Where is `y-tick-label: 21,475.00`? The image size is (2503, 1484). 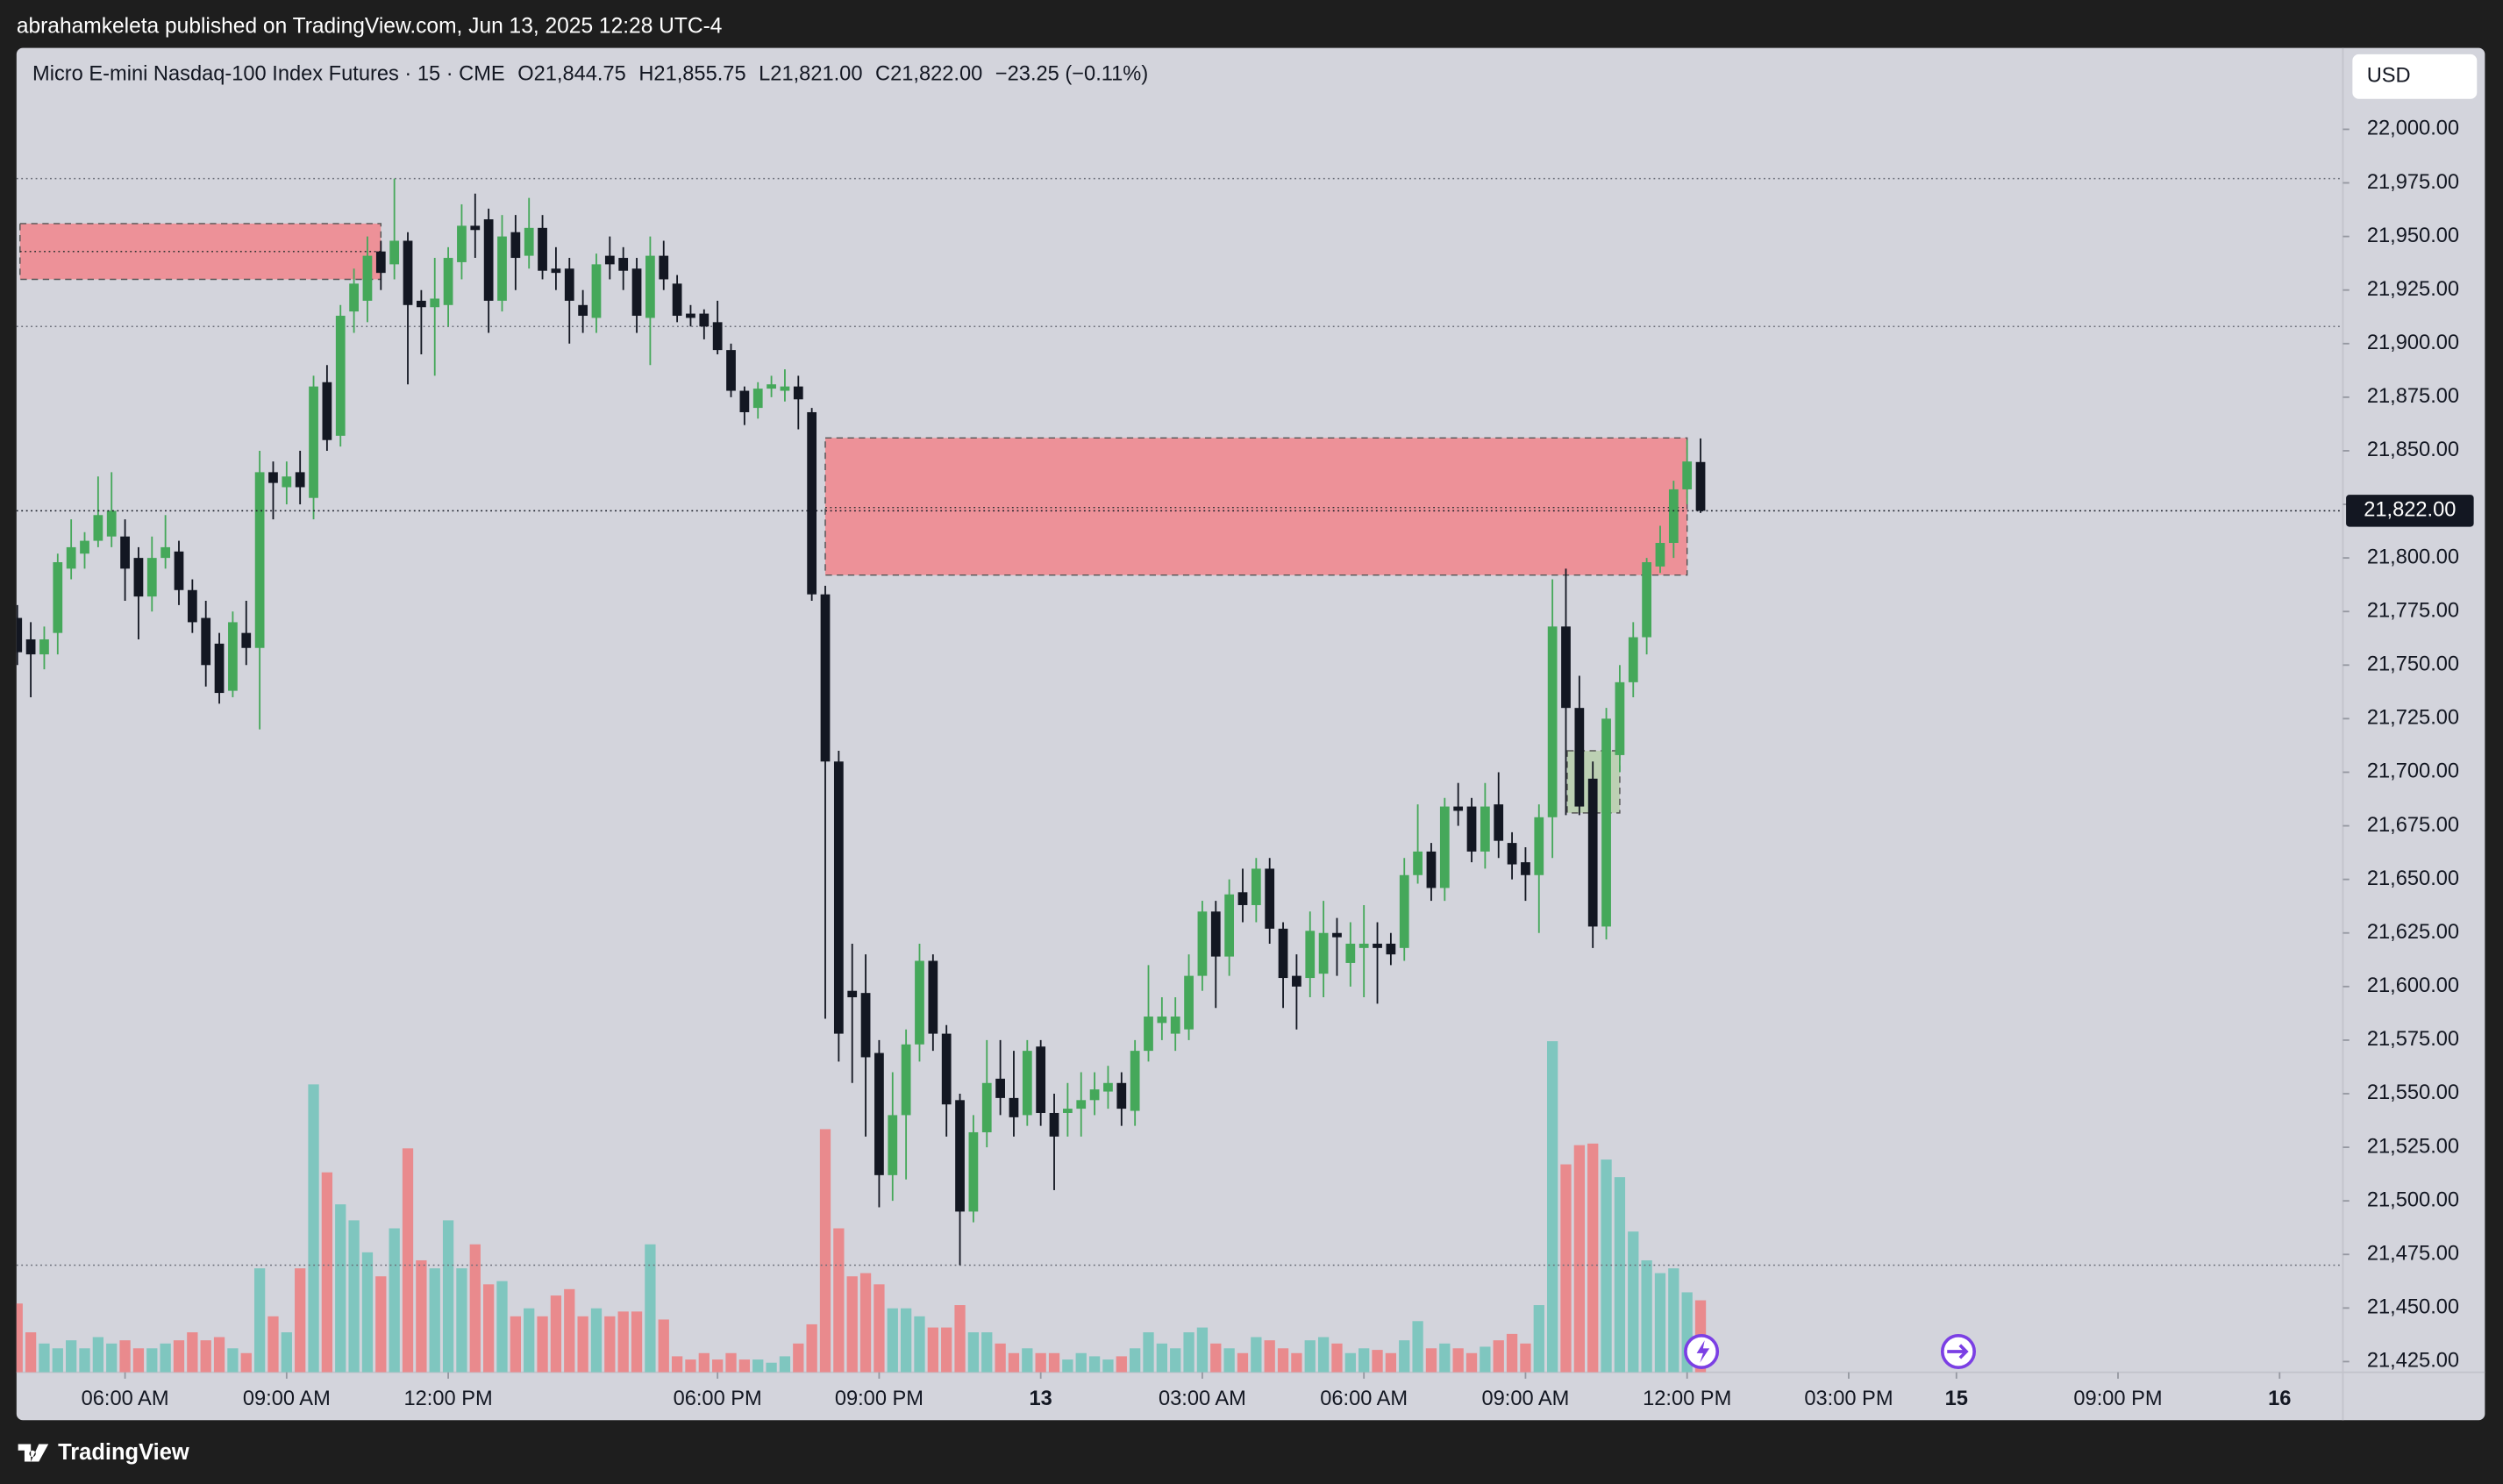 y-tick-label: 21,475.00 is located at coordinates (2413, 1254).